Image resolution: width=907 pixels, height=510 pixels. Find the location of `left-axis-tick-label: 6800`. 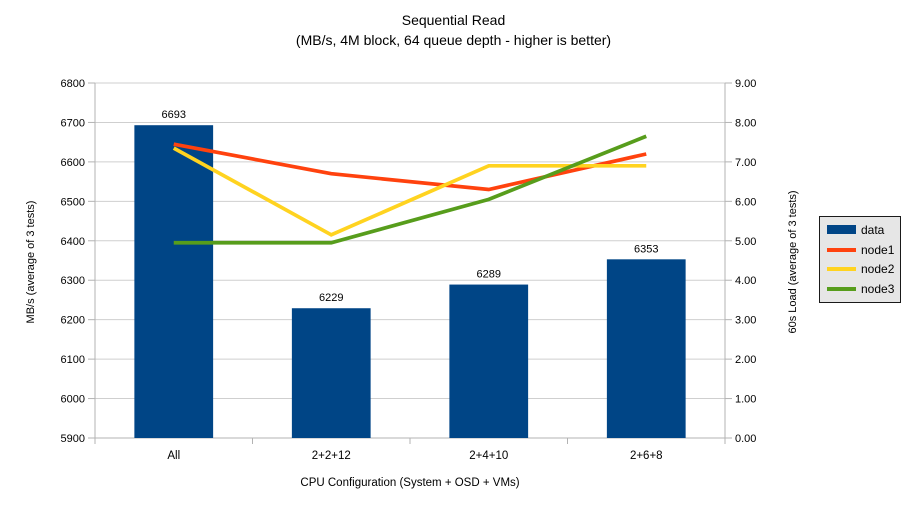

left-axis-tick-label: 6800 is located at coordinates (73, 84).